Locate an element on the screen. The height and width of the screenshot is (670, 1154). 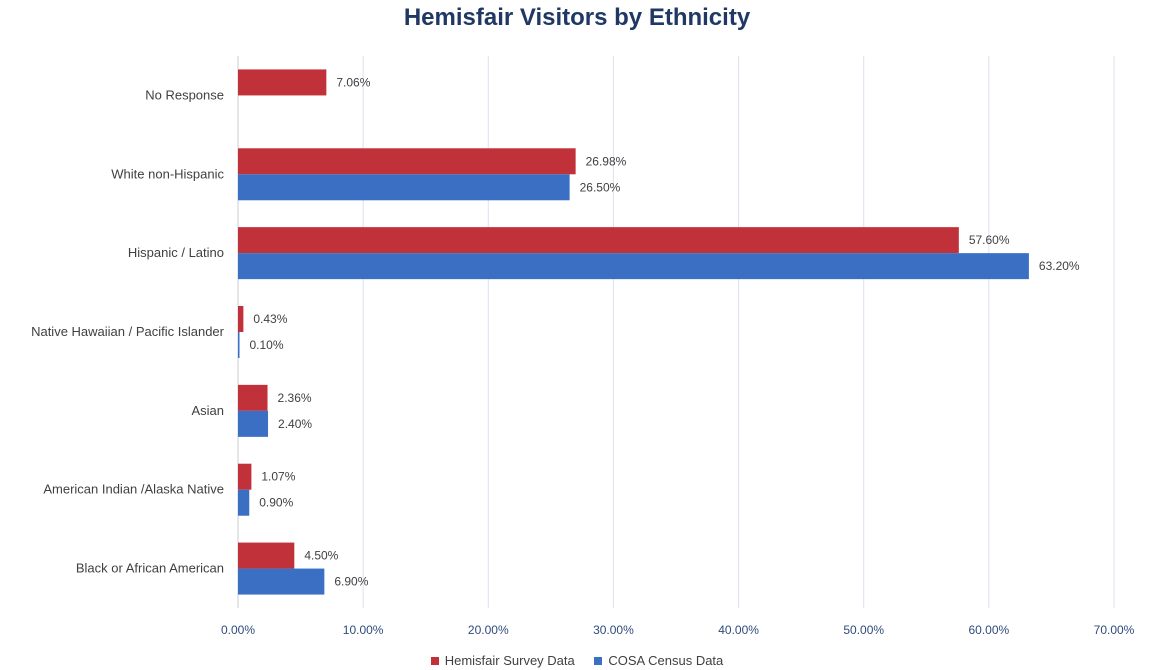
y-category-label: Native Hawaiian / Pacific Islander is located at coordinates (128, 331).